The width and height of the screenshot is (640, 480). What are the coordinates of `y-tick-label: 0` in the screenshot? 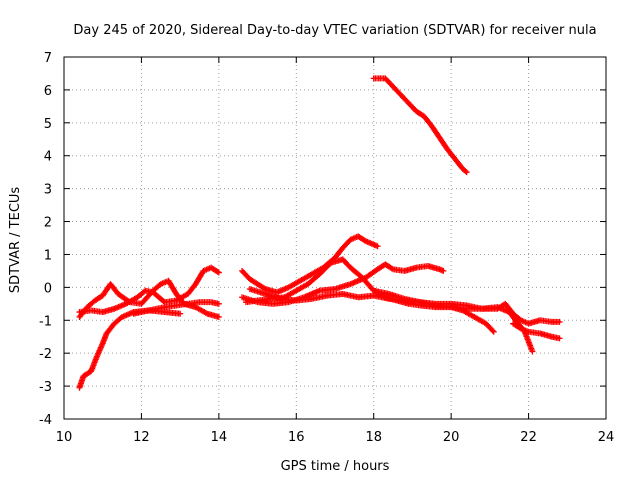 It's located at (48, 288).